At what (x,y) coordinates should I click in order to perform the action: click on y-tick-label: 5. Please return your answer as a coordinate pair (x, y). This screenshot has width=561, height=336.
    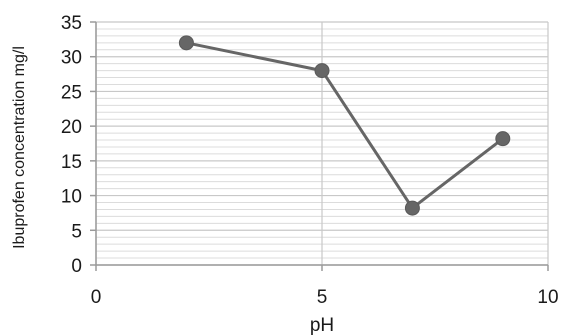
    Looking at the image, I should click on (76, 231).